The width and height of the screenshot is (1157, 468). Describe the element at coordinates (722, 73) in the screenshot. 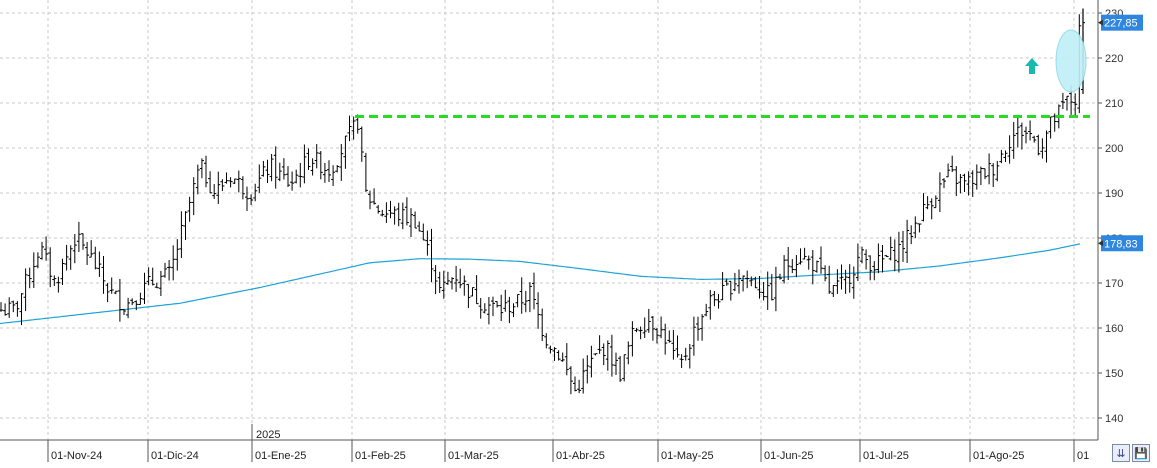

I see `annotations` at that location.